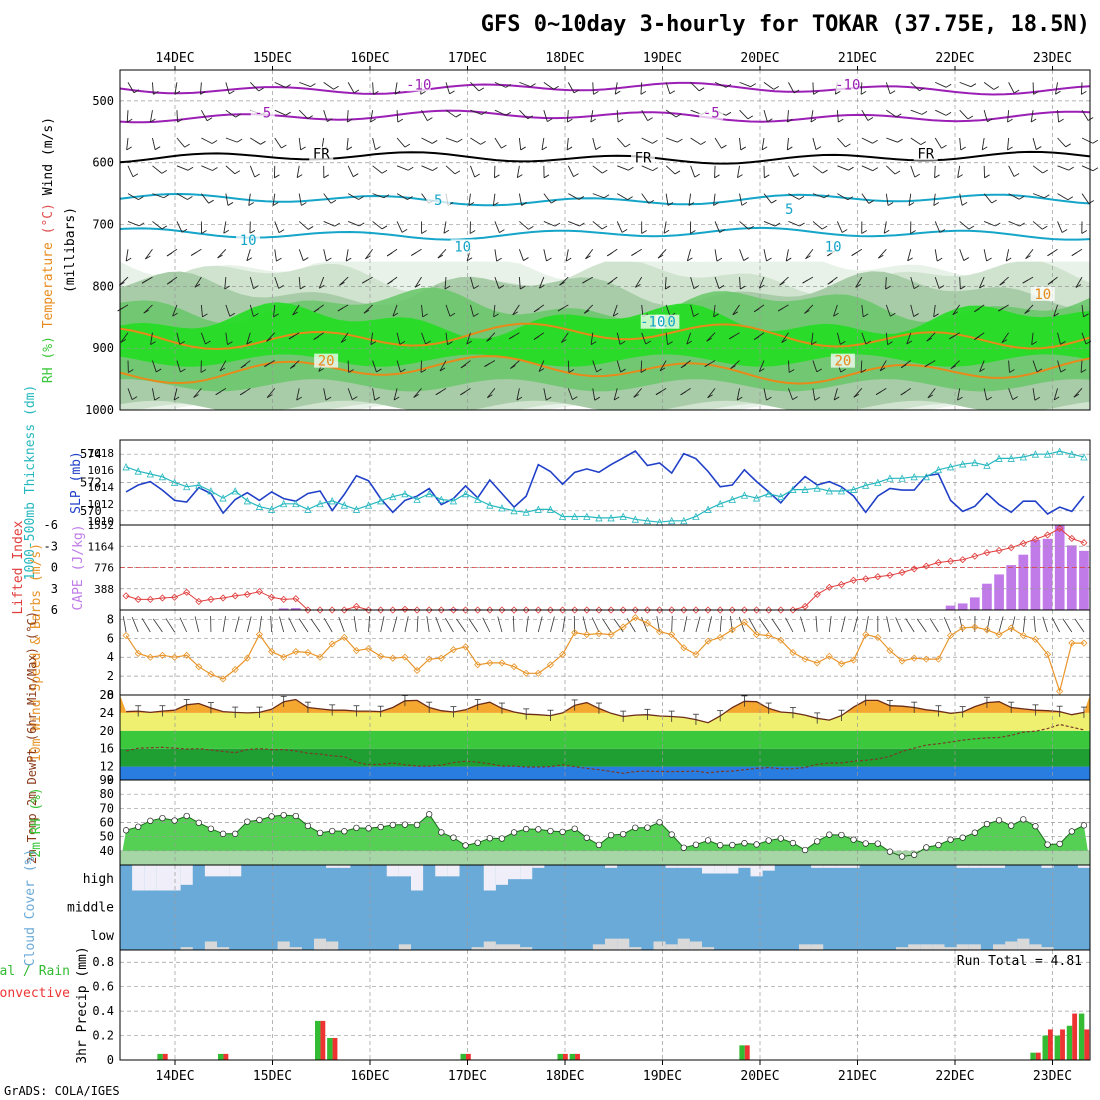 This screenshot has width=1100, height=1100. Describe the element at coordinates (101, 453) in the screenshot. I see `slp-tick-label: 1018` at that location.